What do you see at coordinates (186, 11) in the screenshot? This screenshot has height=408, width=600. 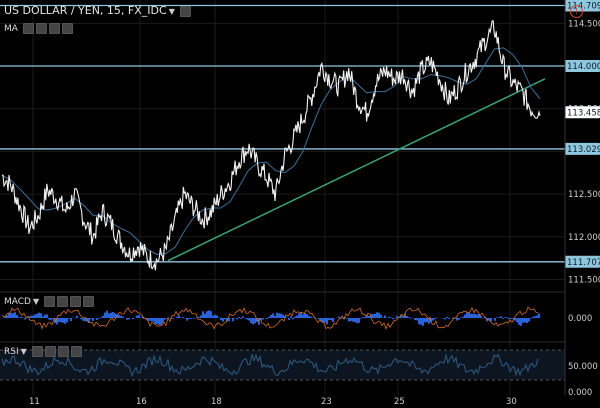 I see `eye-icon` at bounding box center [186, 11].